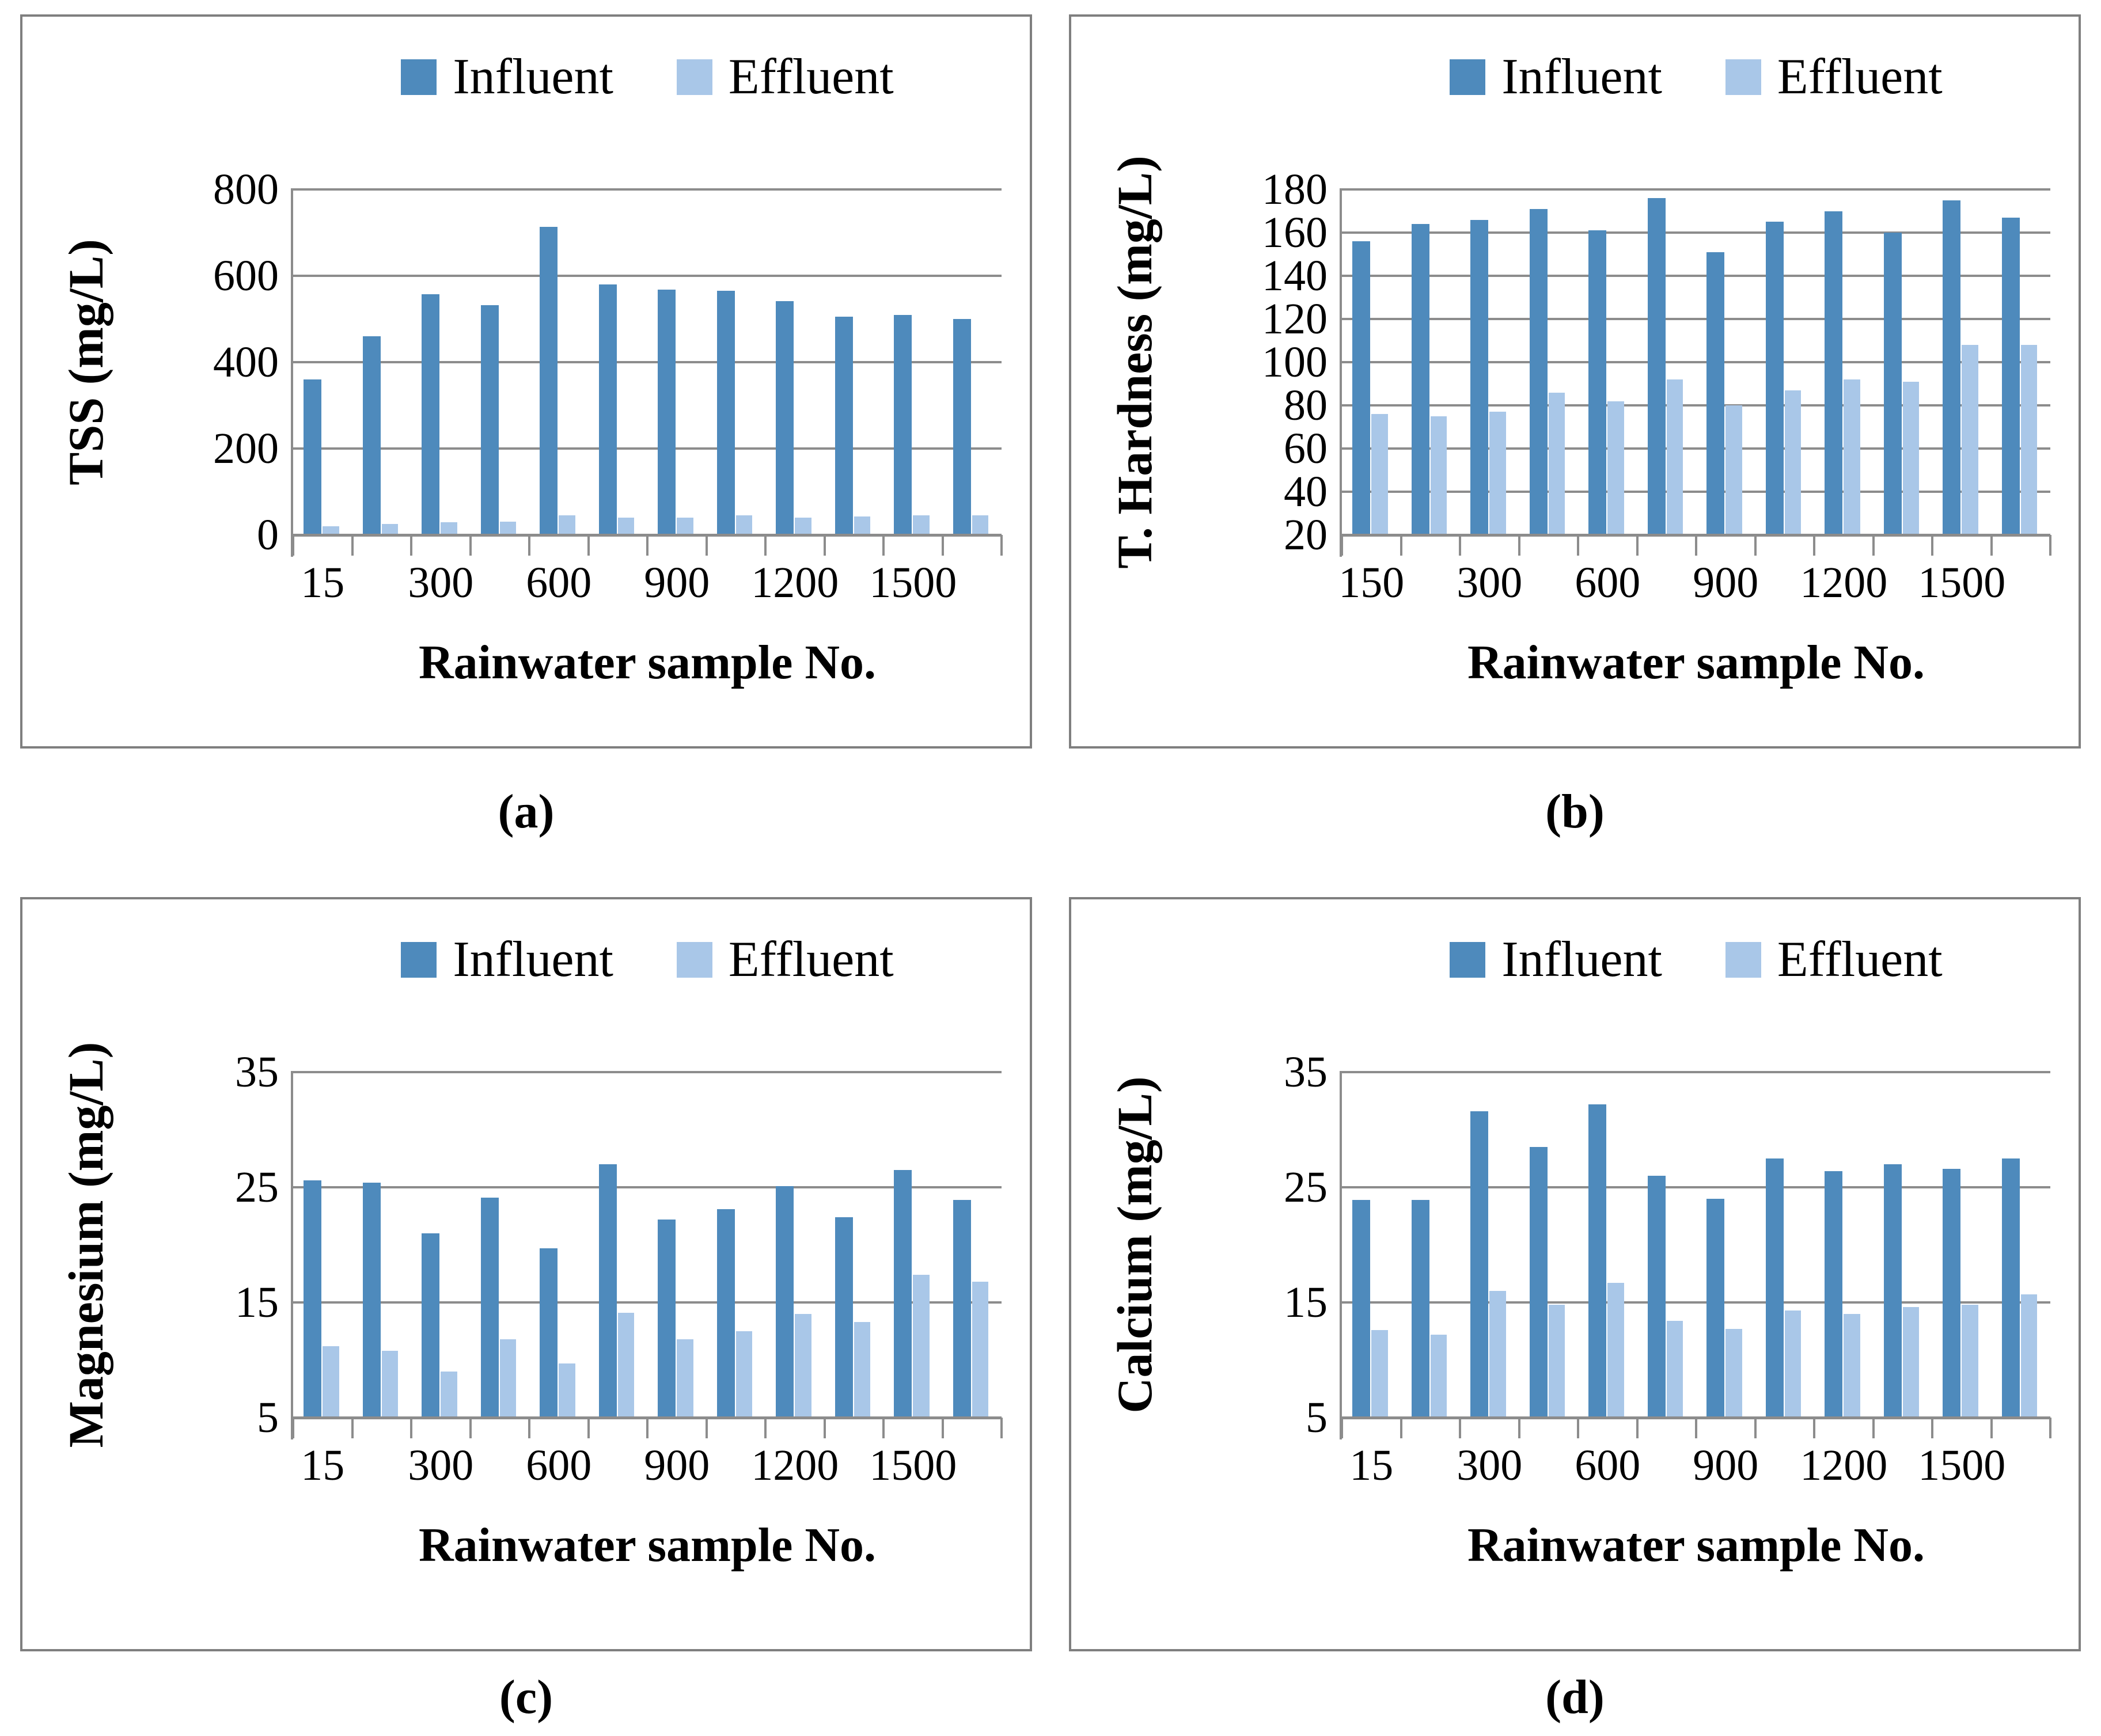 Image resolution: width=2101 pixels, height=1736 pixels. What do you see at coordinates (1844, 1465) in the screenshot?
I see `x-tick-label: 1200` at bounding box center [1844, 1465].